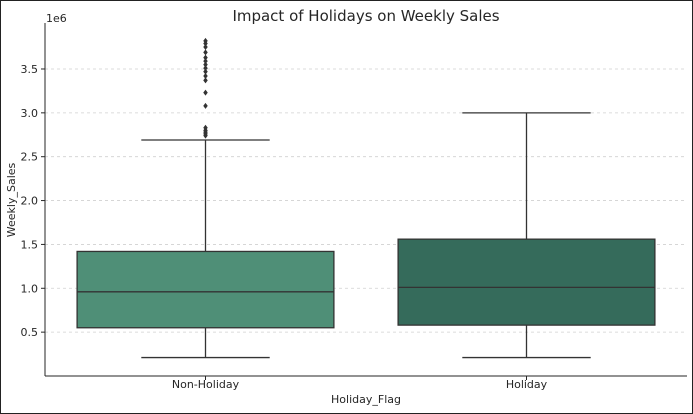  Describe the element at coordinates (365, 16) in the screenshot. I see `chart-title: Impact of Holidays on Weekly Sales` at that location.